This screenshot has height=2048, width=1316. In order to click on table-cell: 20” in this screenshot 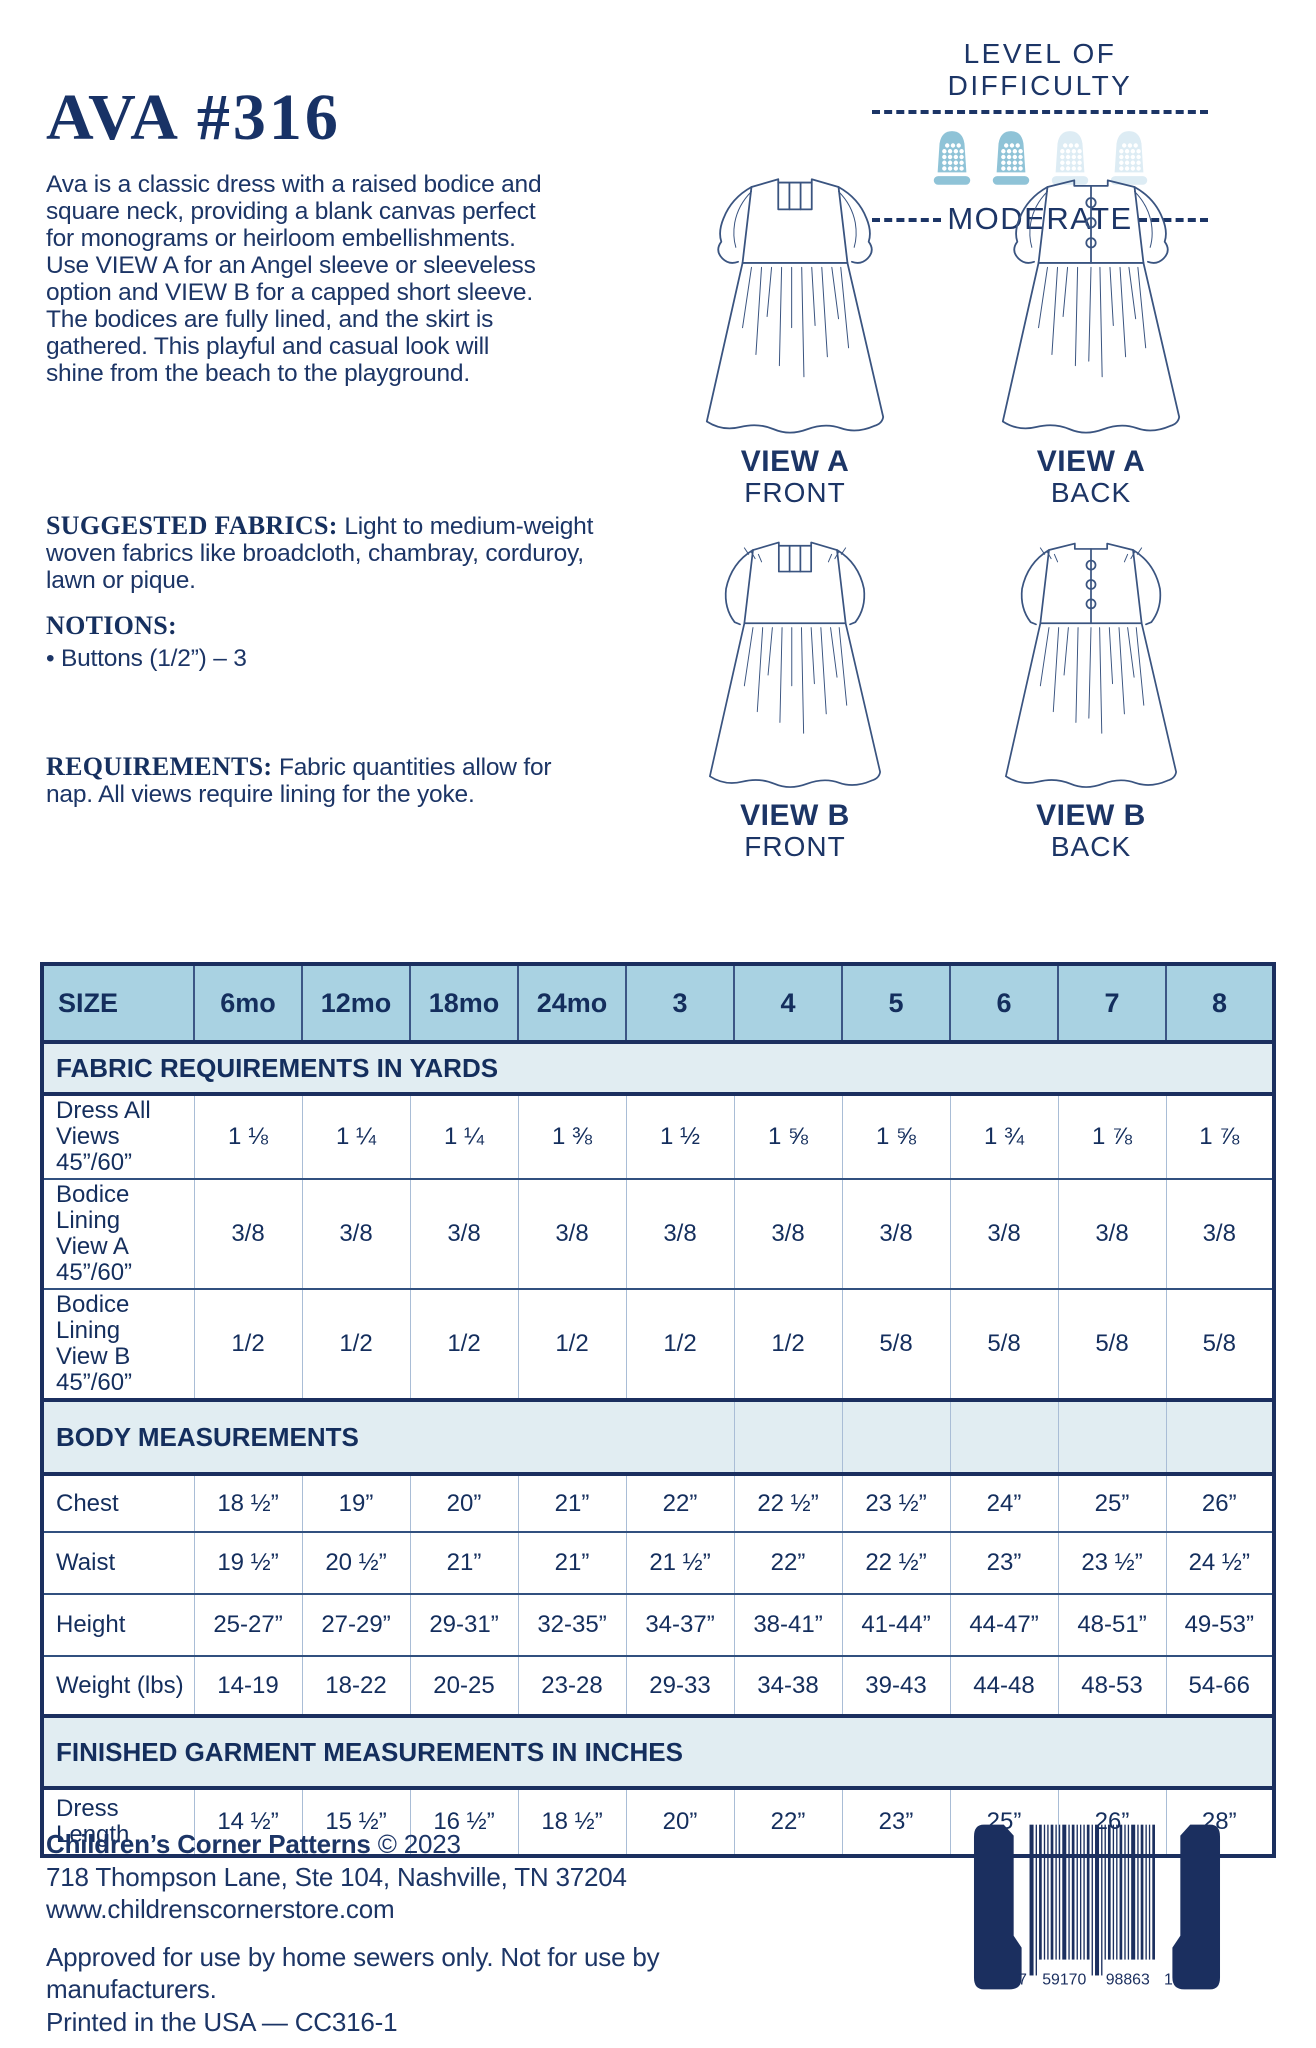, I will do `click(463, 1502)`.